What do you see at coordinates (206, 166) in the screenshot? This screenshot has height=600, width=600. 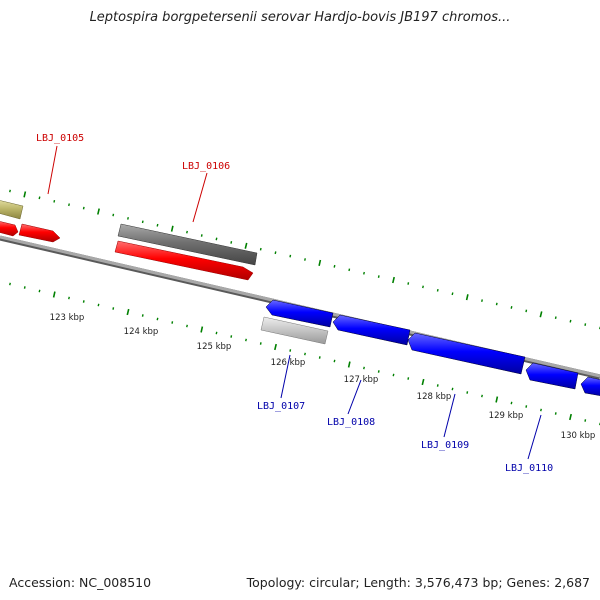 I see `gene-label-lbj-0106: LBJ_0106` at bounding box center [206, 166].